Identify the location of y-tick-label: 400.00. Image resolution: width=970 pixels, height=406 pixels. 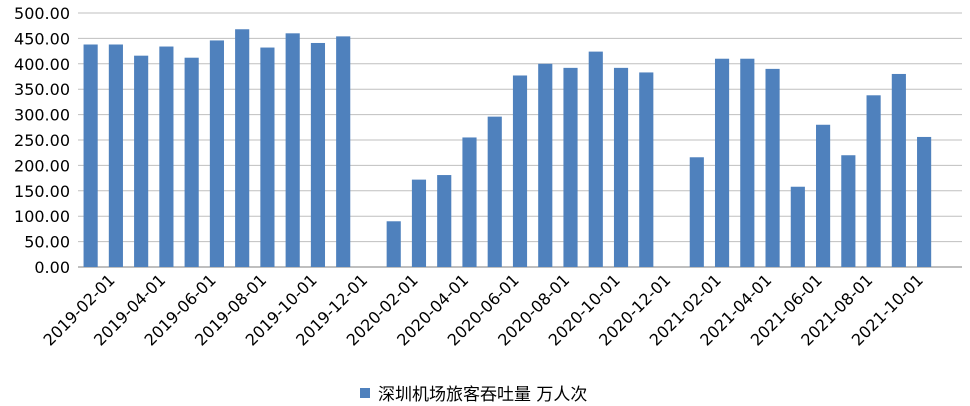
(42, 64).